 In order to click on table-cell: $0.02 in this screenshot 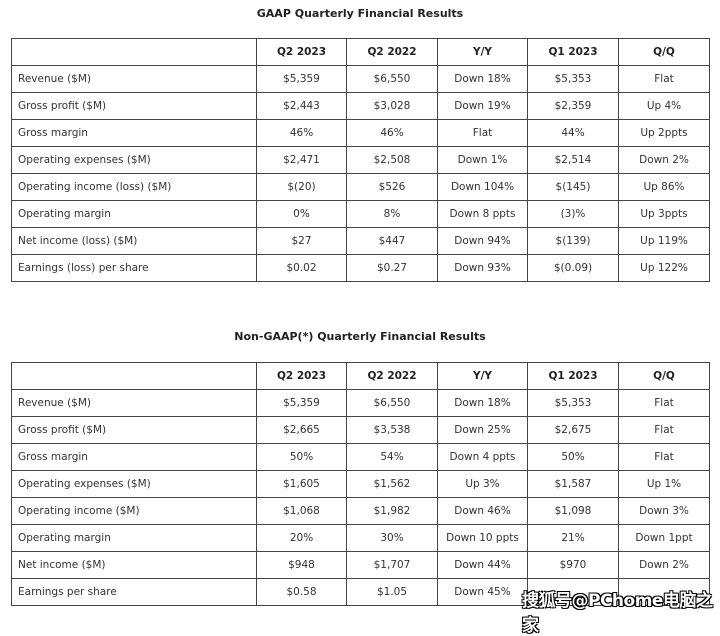, I will do `click(301, 268)`.